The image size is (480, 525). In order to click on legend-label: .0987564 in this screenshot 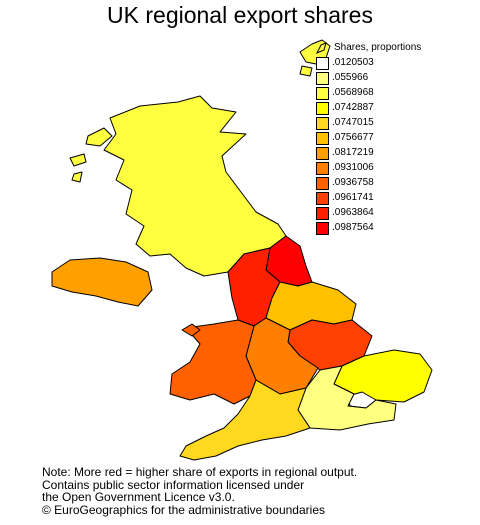, I will do `click(353, 227)`.